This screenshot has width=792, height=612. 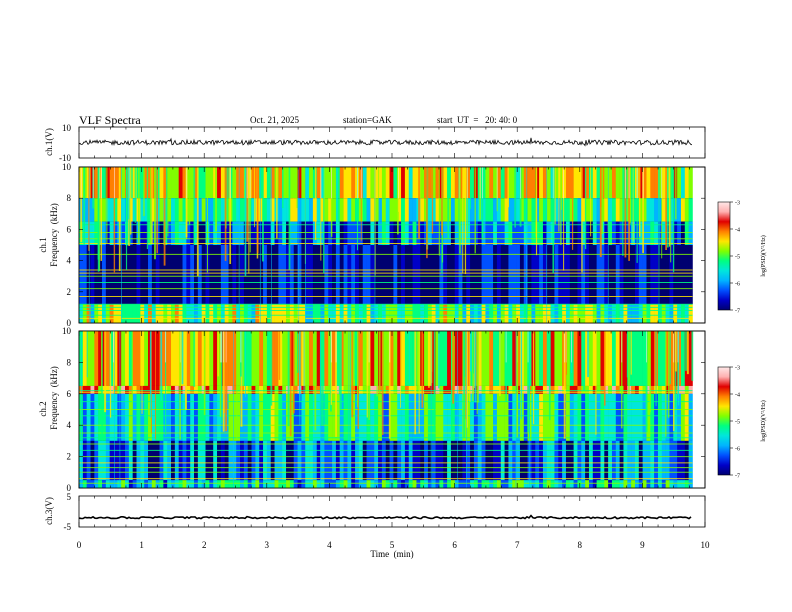 What do you see at coordinates (385, 142) in the screenshot?
I see `ch1-waveform-line` at bounding box center [385, 142].